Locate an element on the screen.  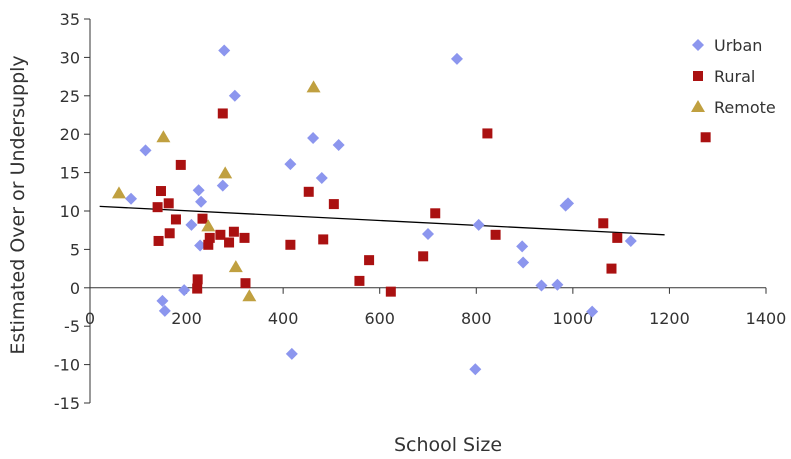
legend-label: Remote is located at coordinates (745, 107).